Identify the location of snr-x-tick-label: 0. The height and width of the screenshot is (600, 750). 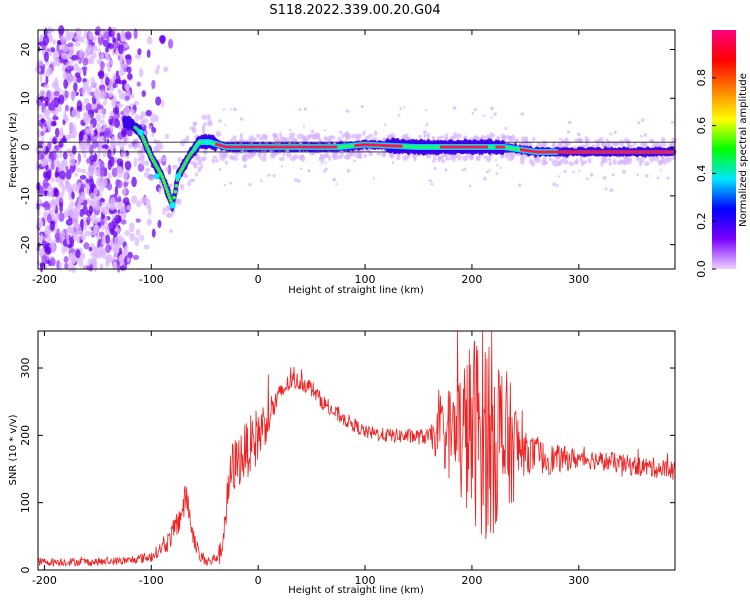
(258, 580).